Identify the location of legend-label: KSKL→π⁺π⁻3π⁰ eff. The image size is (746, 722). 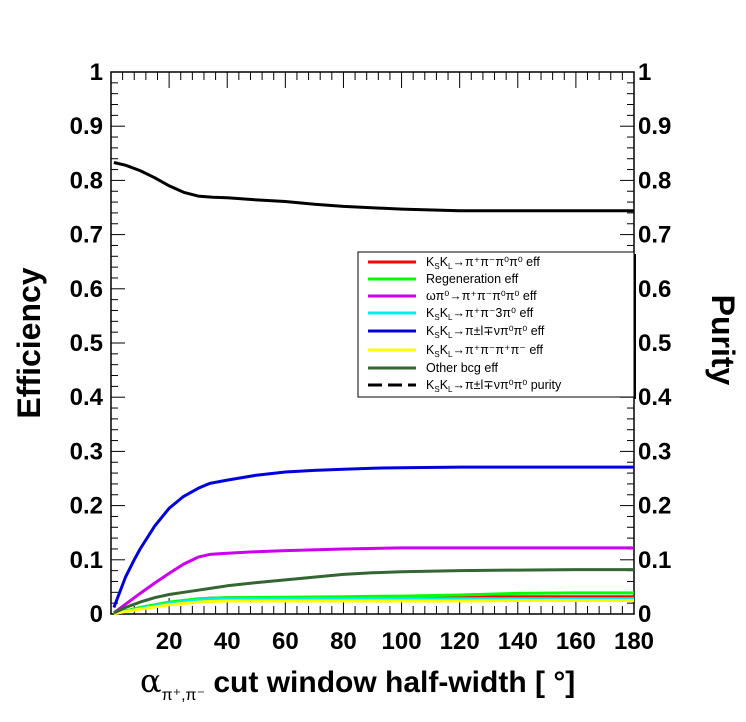
(480, 314).